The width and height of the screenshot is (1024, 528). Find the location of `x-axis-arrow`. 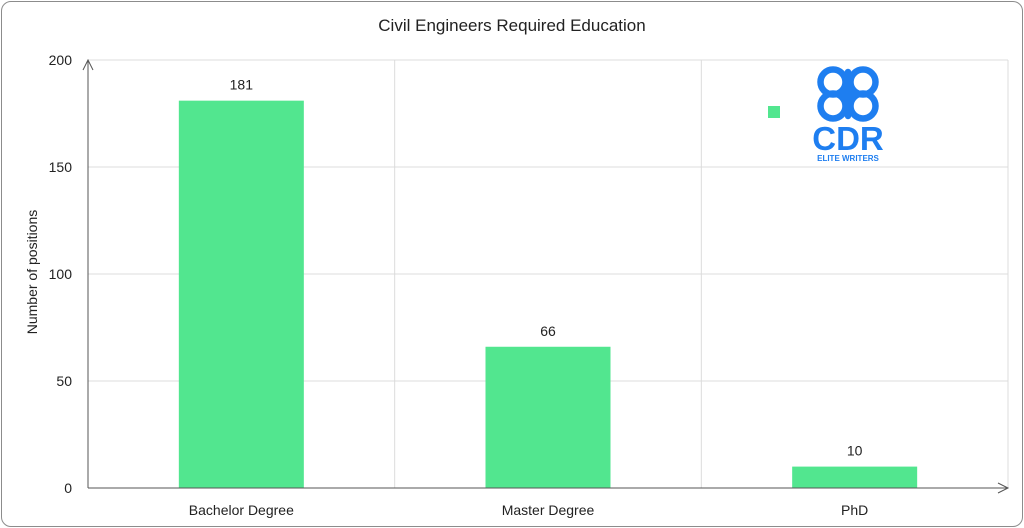

x-axis-arrow is located at coordinates (1003, 488).